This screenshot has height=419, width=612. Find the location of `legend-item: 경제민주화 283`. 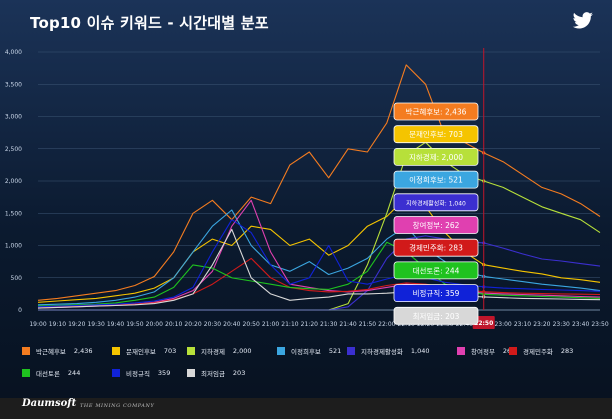

legend-item: 경제민주화 283 is located at coordinates (541, 351).